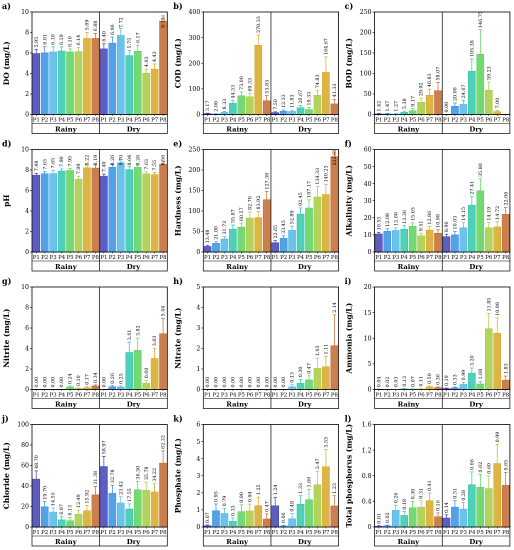 This screenshot has width=514, height=550. I want to click on y-tick-label: 0.8, so click(367, 476).